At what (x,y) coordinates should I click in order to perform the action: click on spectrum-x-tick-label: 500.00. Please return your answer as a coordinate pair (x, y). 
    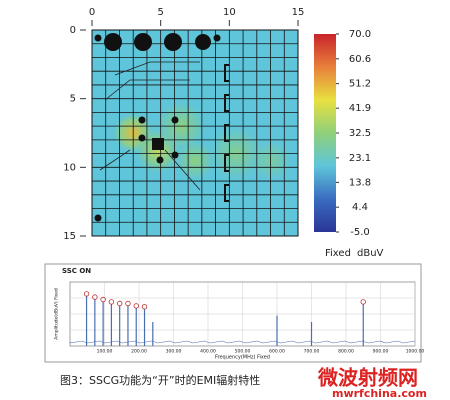
    Looking at the image, I should click on (243, 352).